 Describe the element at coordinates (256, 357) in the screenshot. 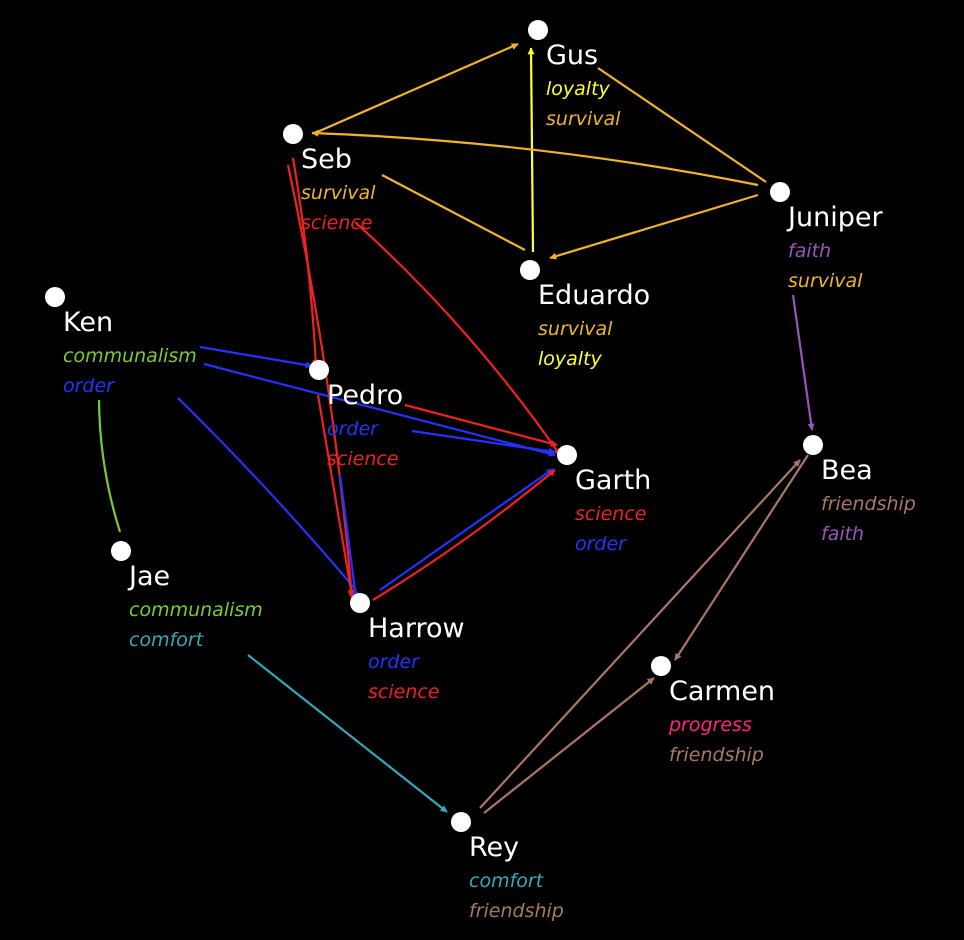

I see `edge-ken-pedro-order` at that location.